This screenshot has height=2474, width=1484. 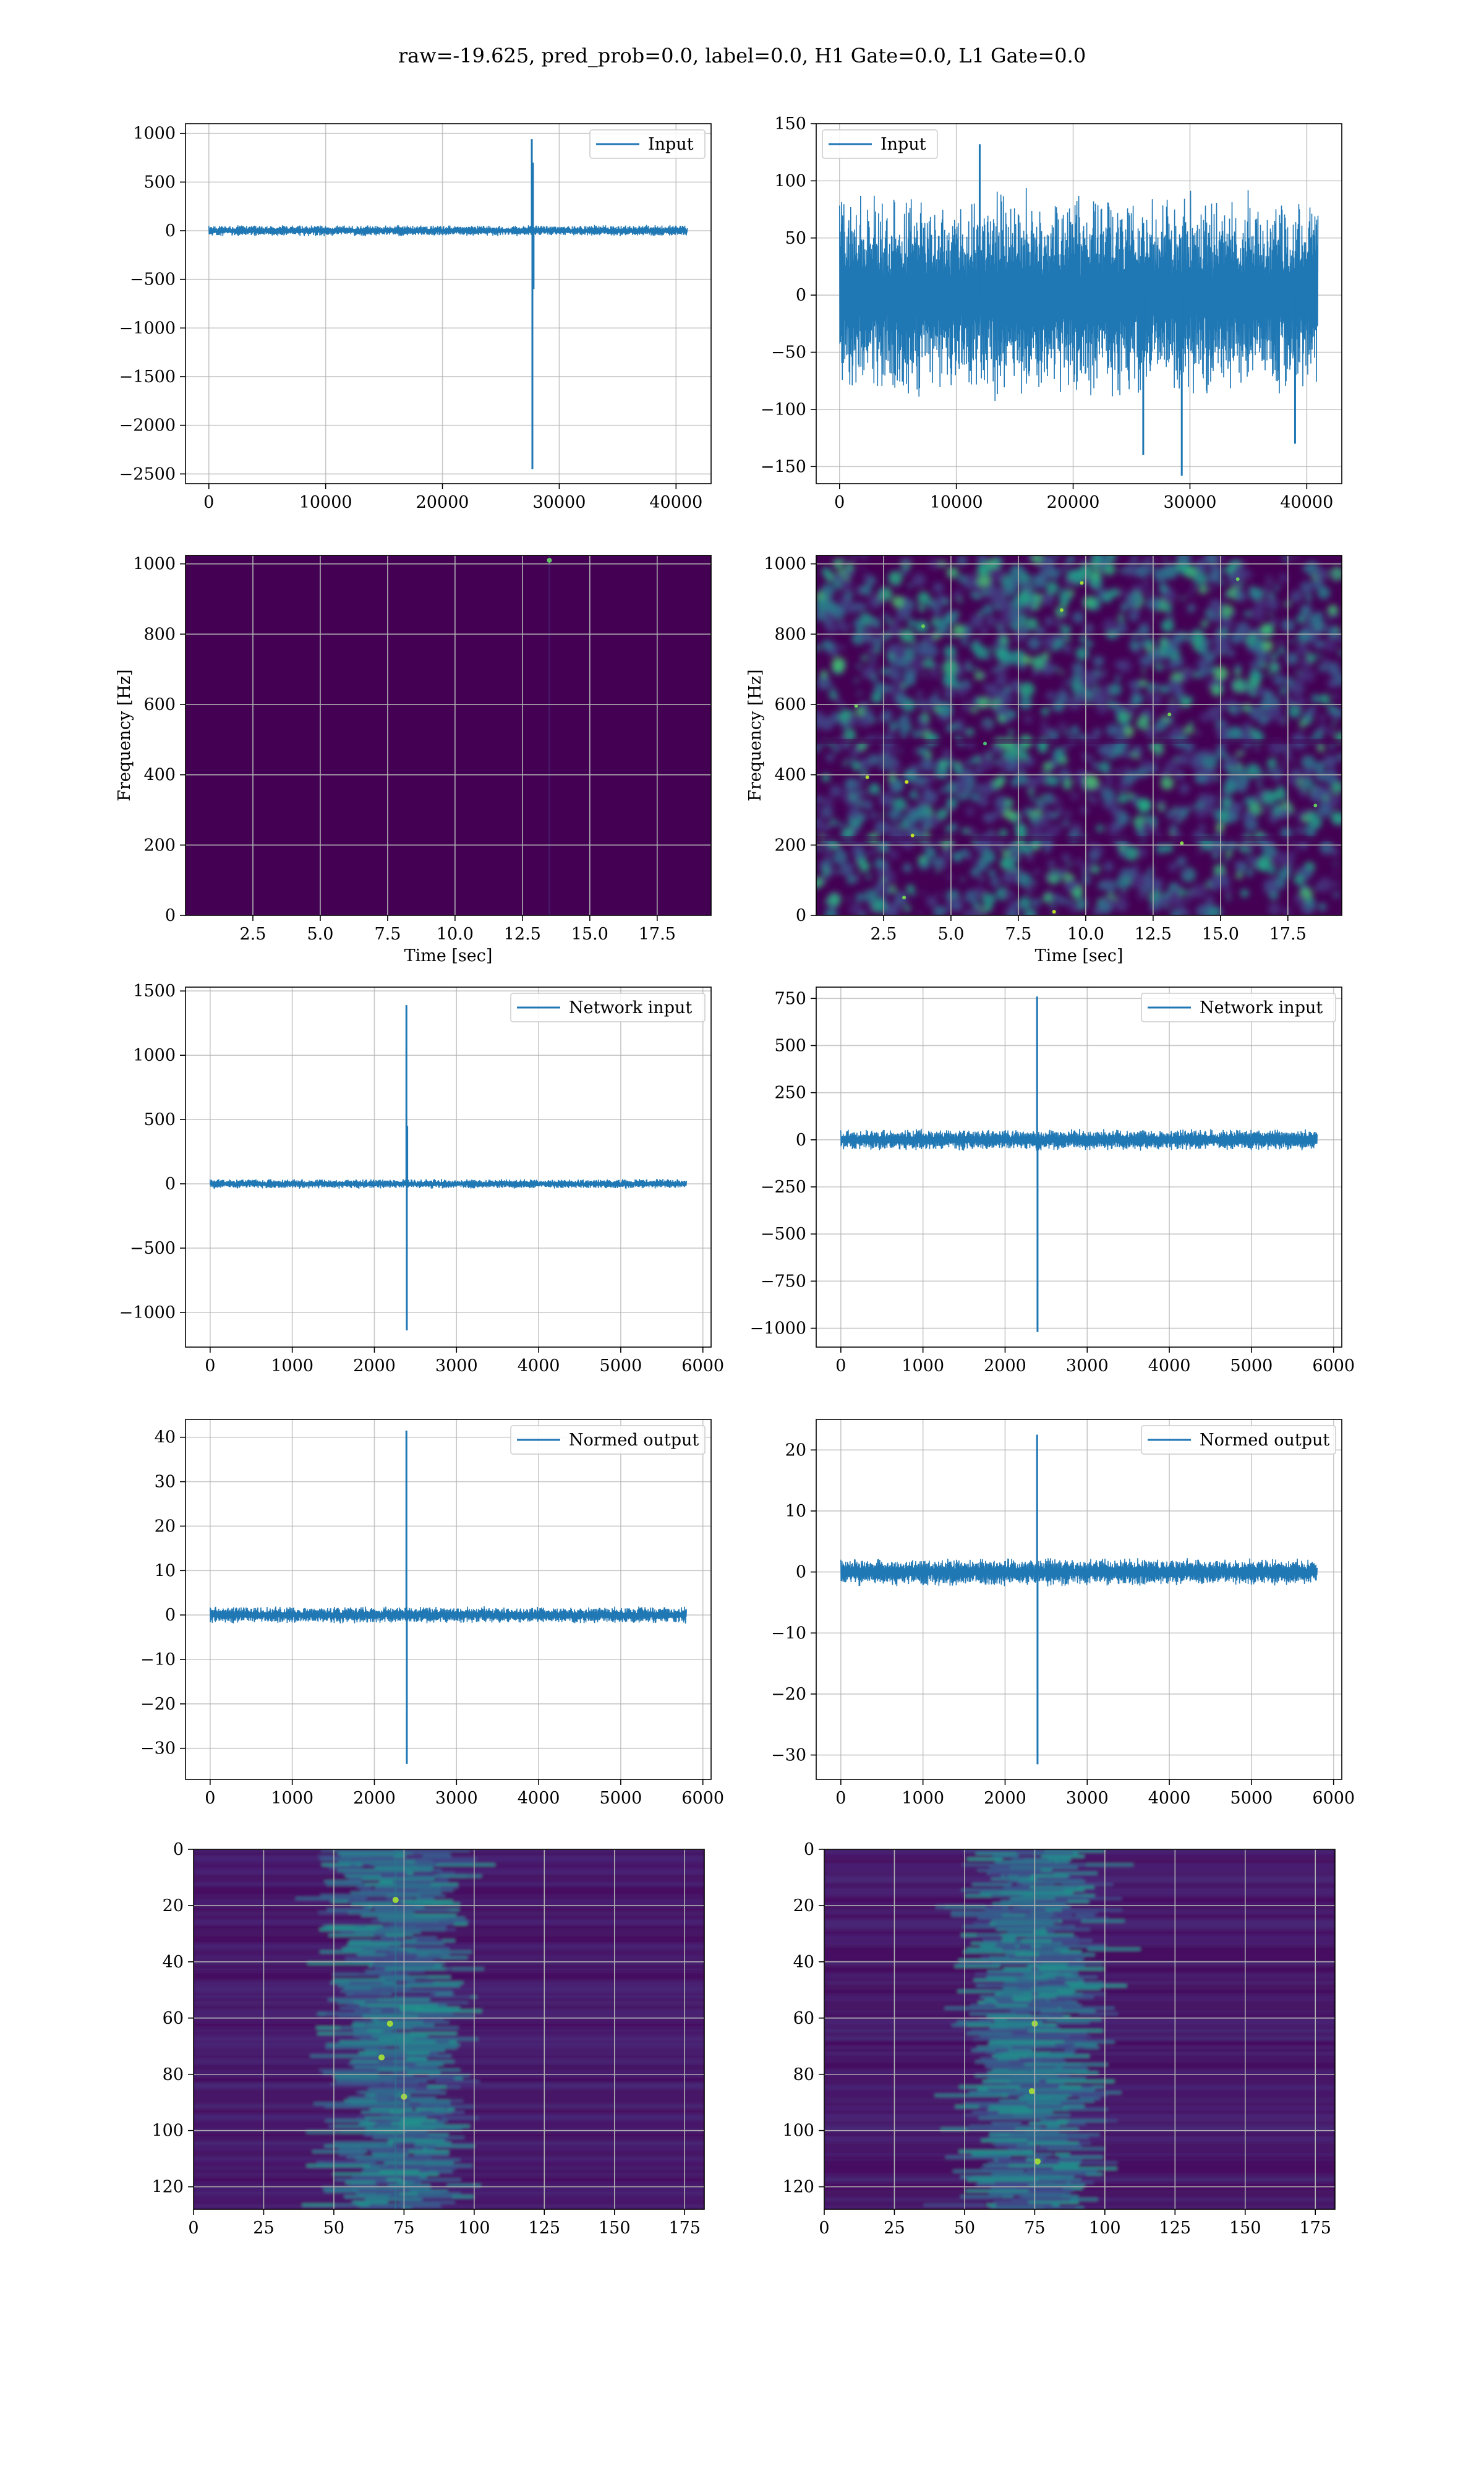 I want to click on y-tick-label: 150, so click(x=790, y=124).